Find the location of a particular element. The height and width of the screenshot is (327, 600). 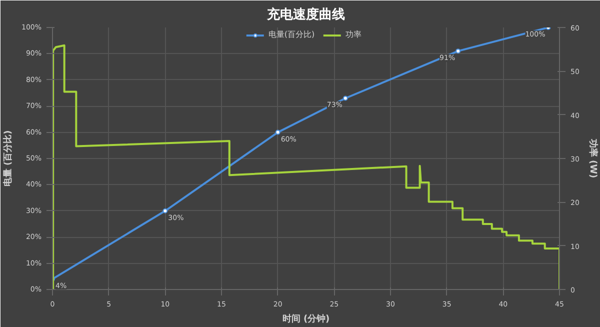

x-axis-title: 时间 (分钟) is located at coordinates (306, 319).